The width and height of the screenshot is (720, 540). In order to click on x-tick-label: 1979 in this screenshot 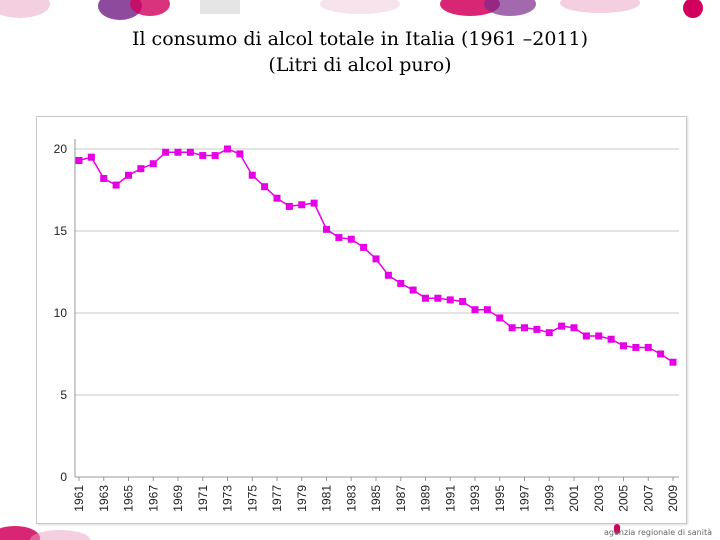, I will do `click(302, 498)`.